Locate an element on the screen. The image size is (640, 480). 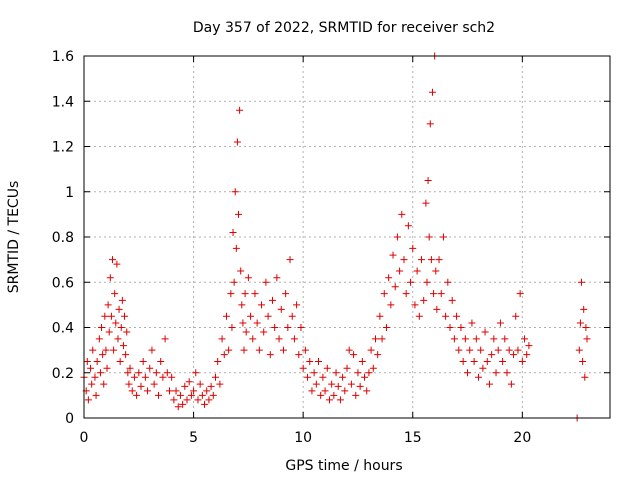
x-tick-label: 10 is located at coordinates (303, 438).